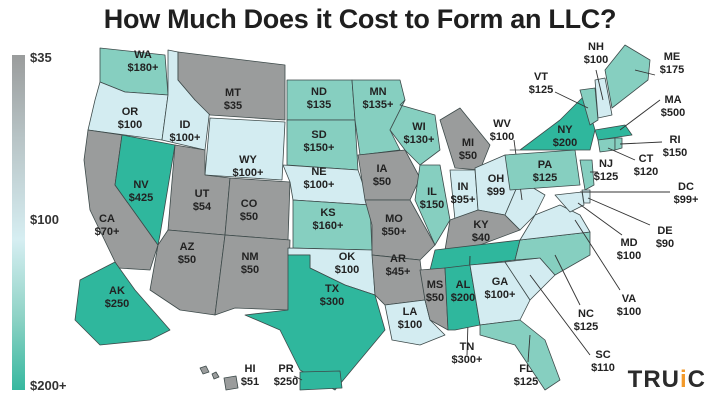  Describe the element at coordinates (646, 172) in the screenshot. I see `state-cost-ct: $120` at that location.